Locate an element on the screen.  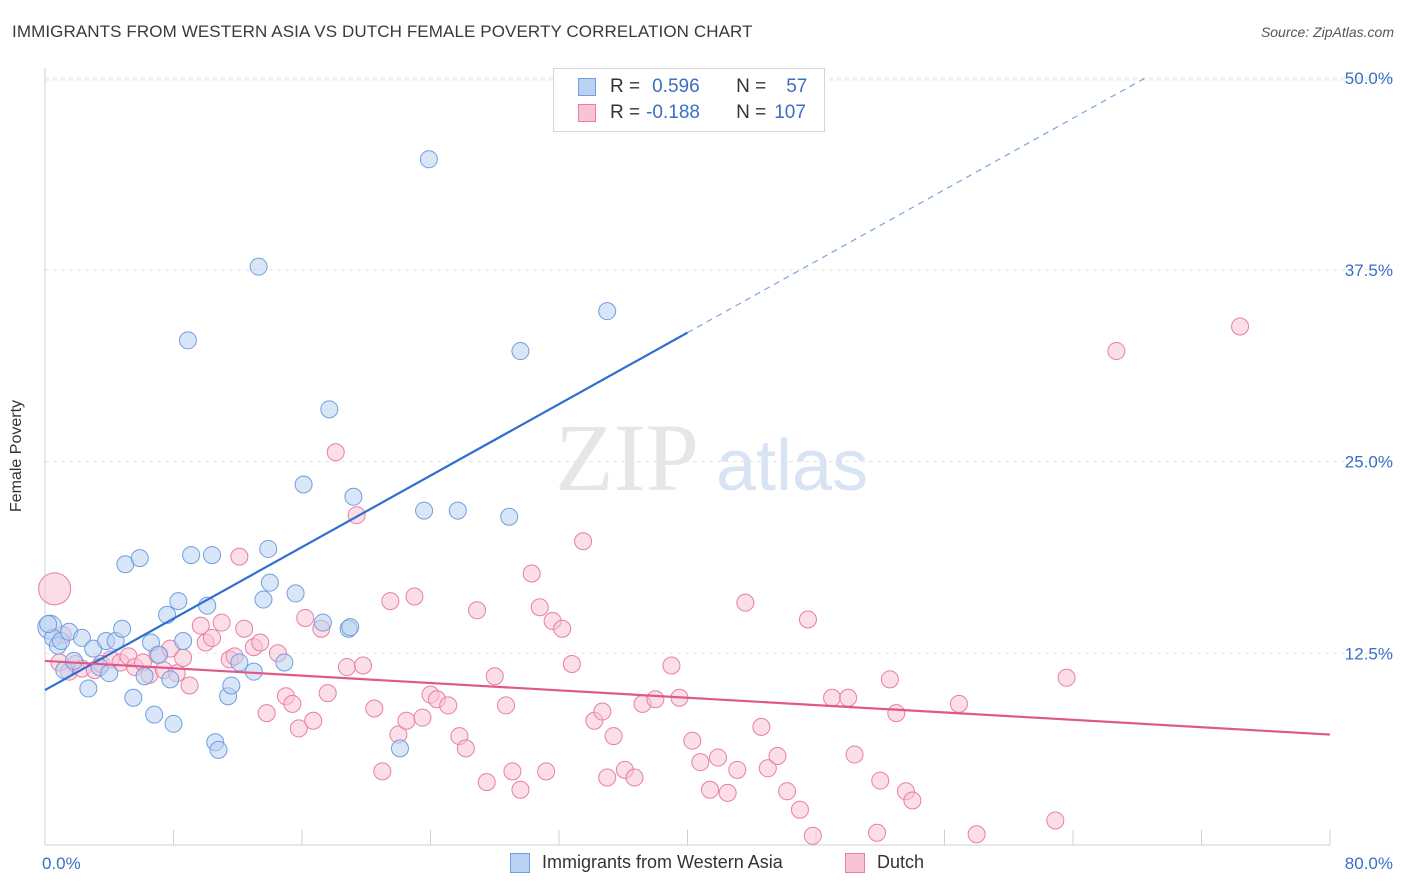
watermark: ZIP atlas is located at coordinates (711, 457).